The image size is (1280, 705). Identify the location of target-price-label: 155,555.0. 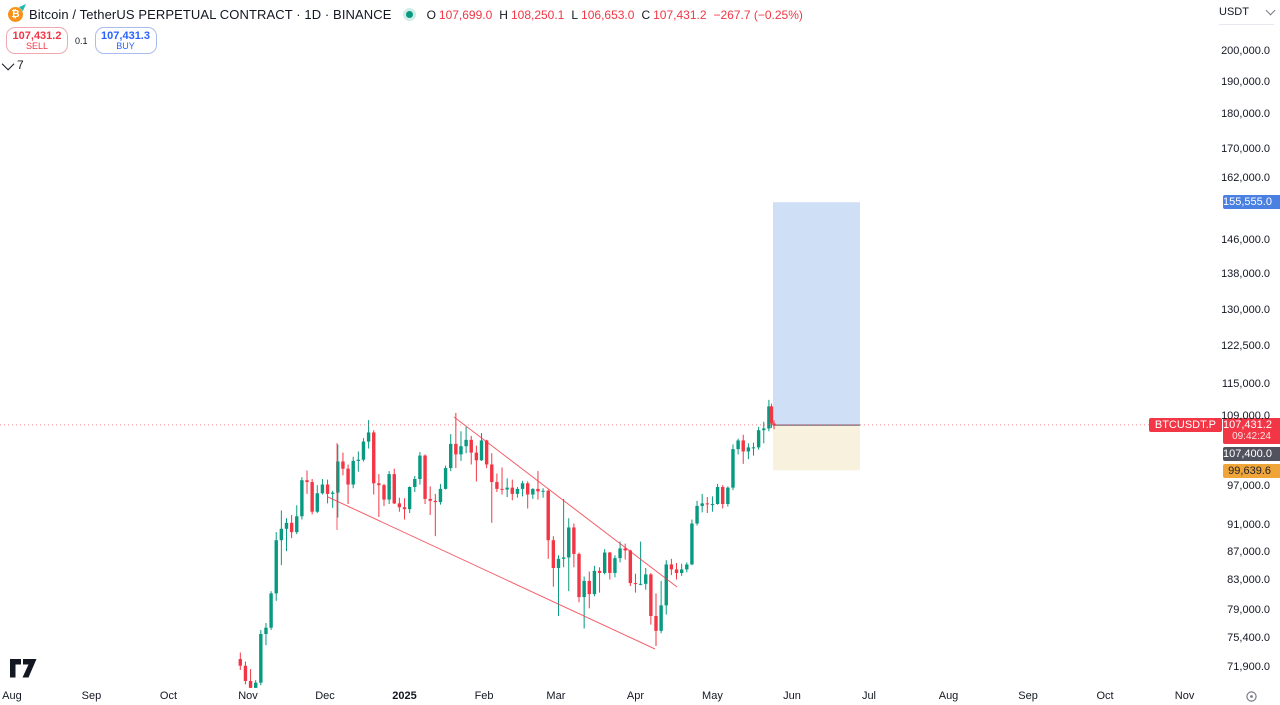
(1251, 202).